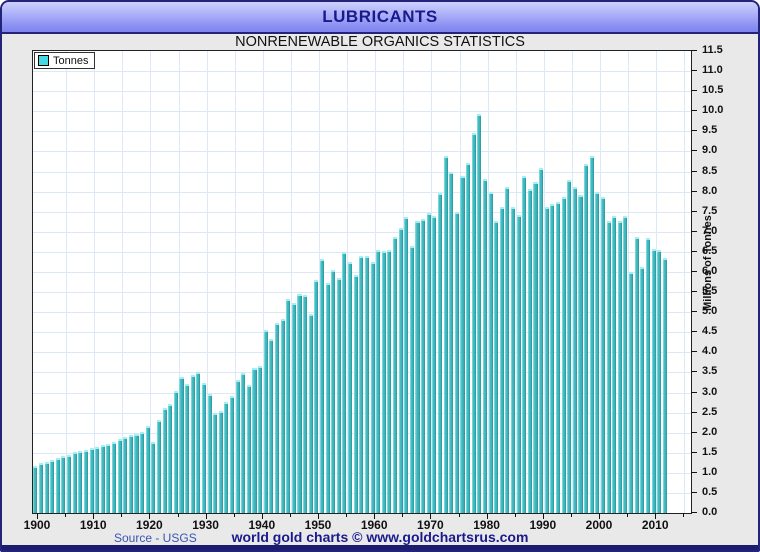 This screenshot has width=760, height=552. What do you see at coordinates (602, 354) in the screenshot?
I see `bar-2001` at bounding box center [602, 354].